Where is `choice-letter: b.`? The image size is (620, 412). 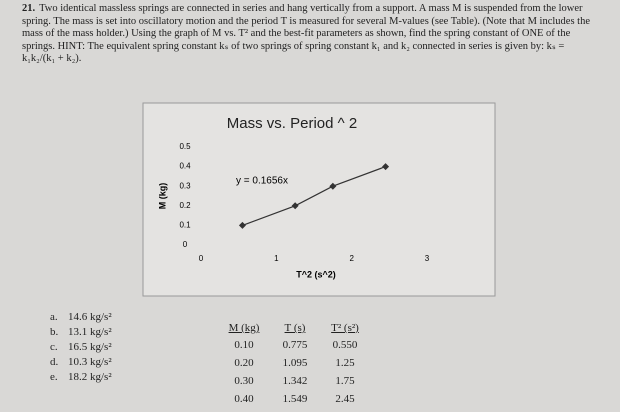
choice-letter: b. is located at coordinates (54, 332).